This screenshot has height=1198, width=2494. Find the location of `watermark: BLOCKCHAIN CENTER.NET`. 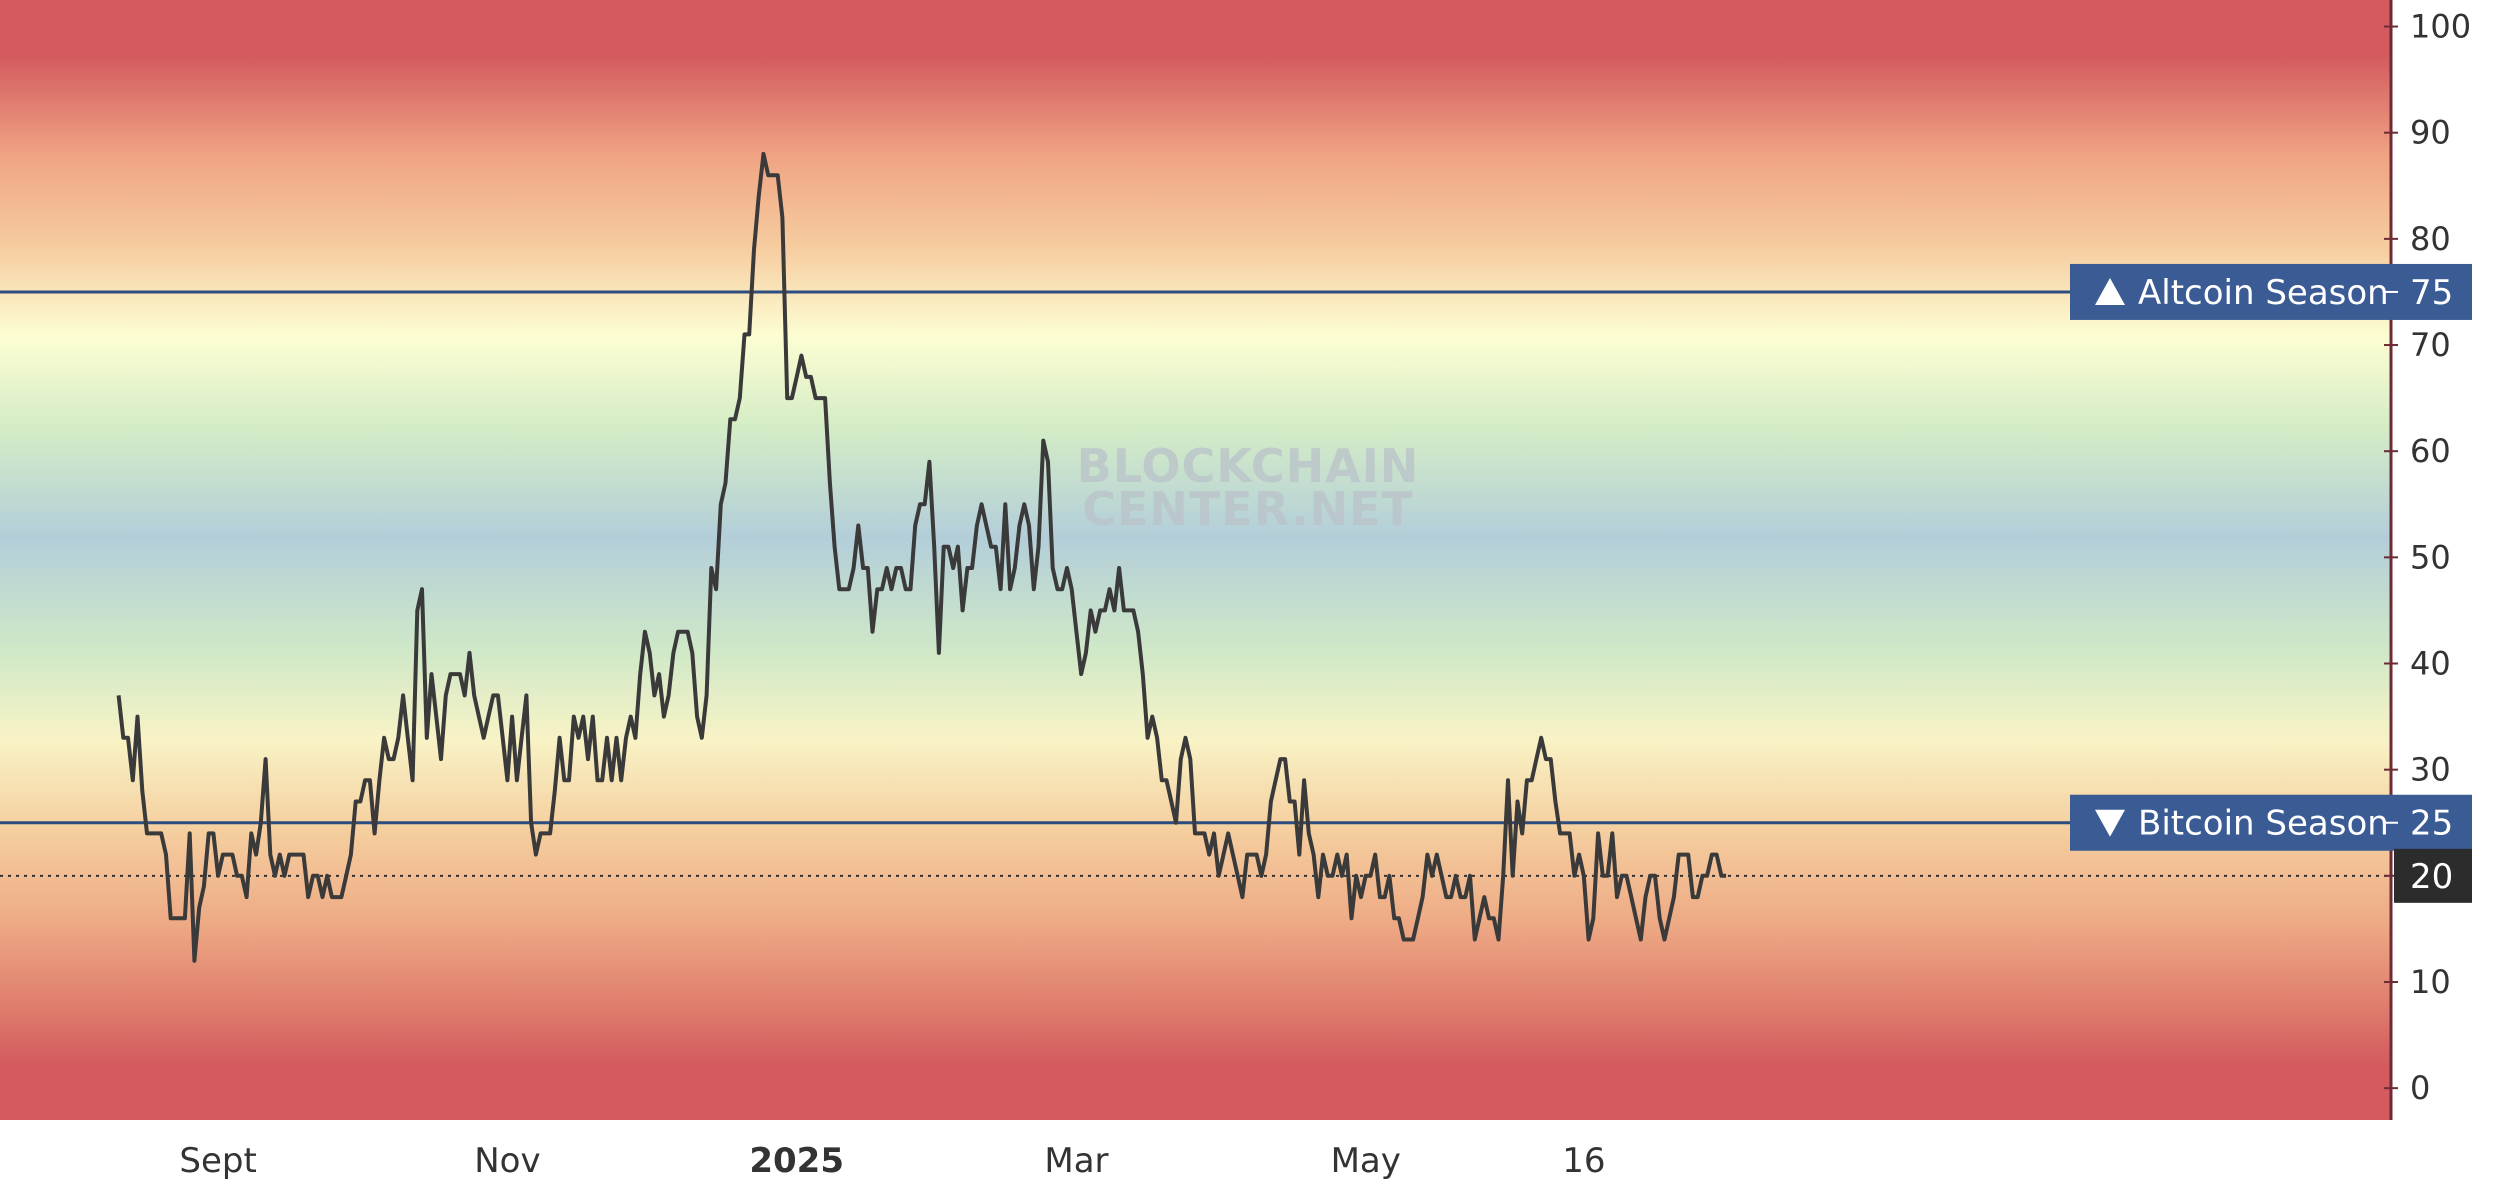

watermark: BLOCKCHAIN CENTER.NET is located at coordinates (1248, 487).